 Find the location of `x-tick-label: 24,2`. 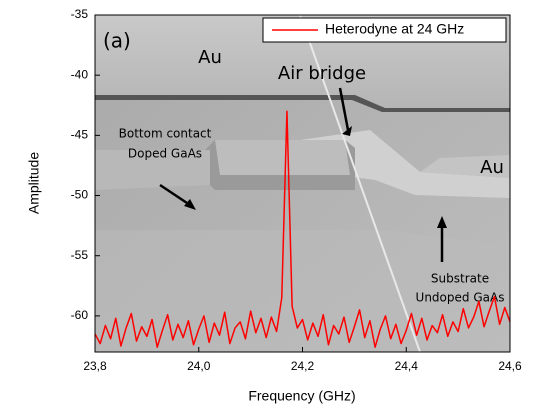

x-tick-label: 24,2 is located at coordinates (303, 366).